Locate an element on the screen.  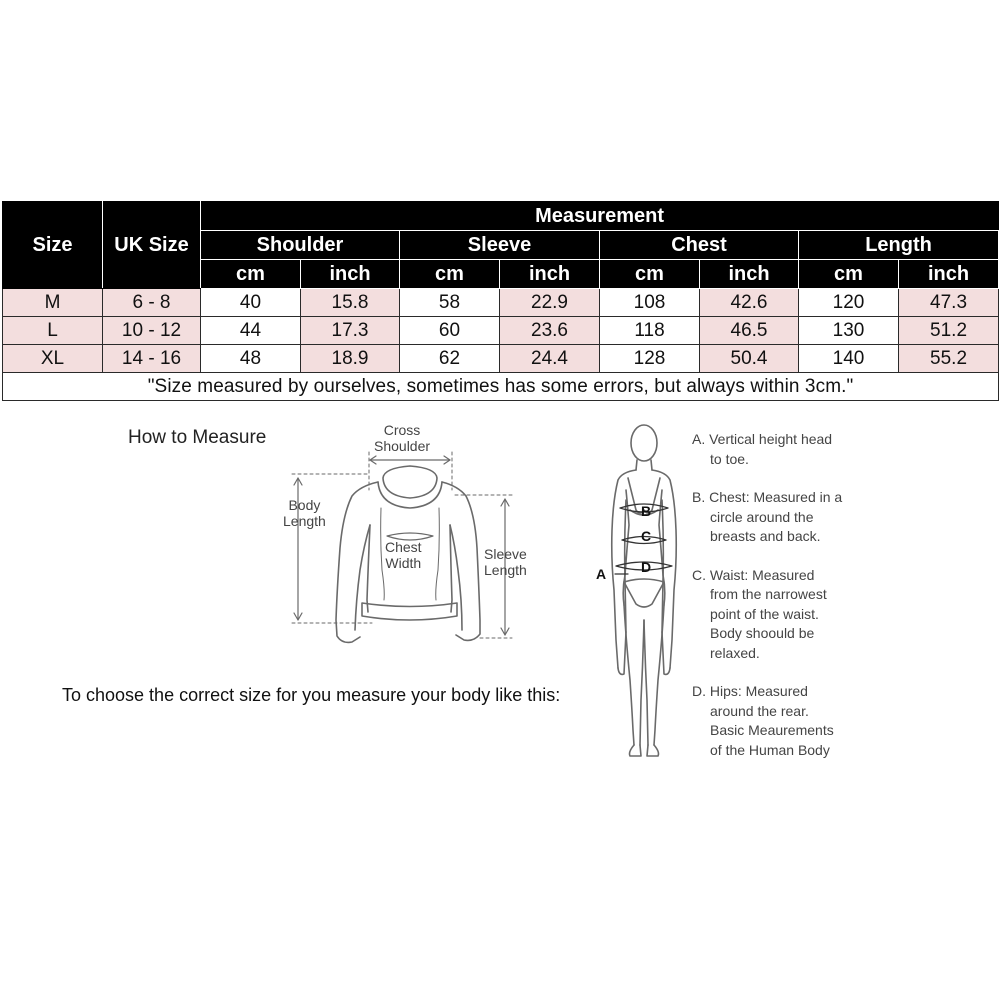
value-cell: 128 is located at coordinates (649, 358).